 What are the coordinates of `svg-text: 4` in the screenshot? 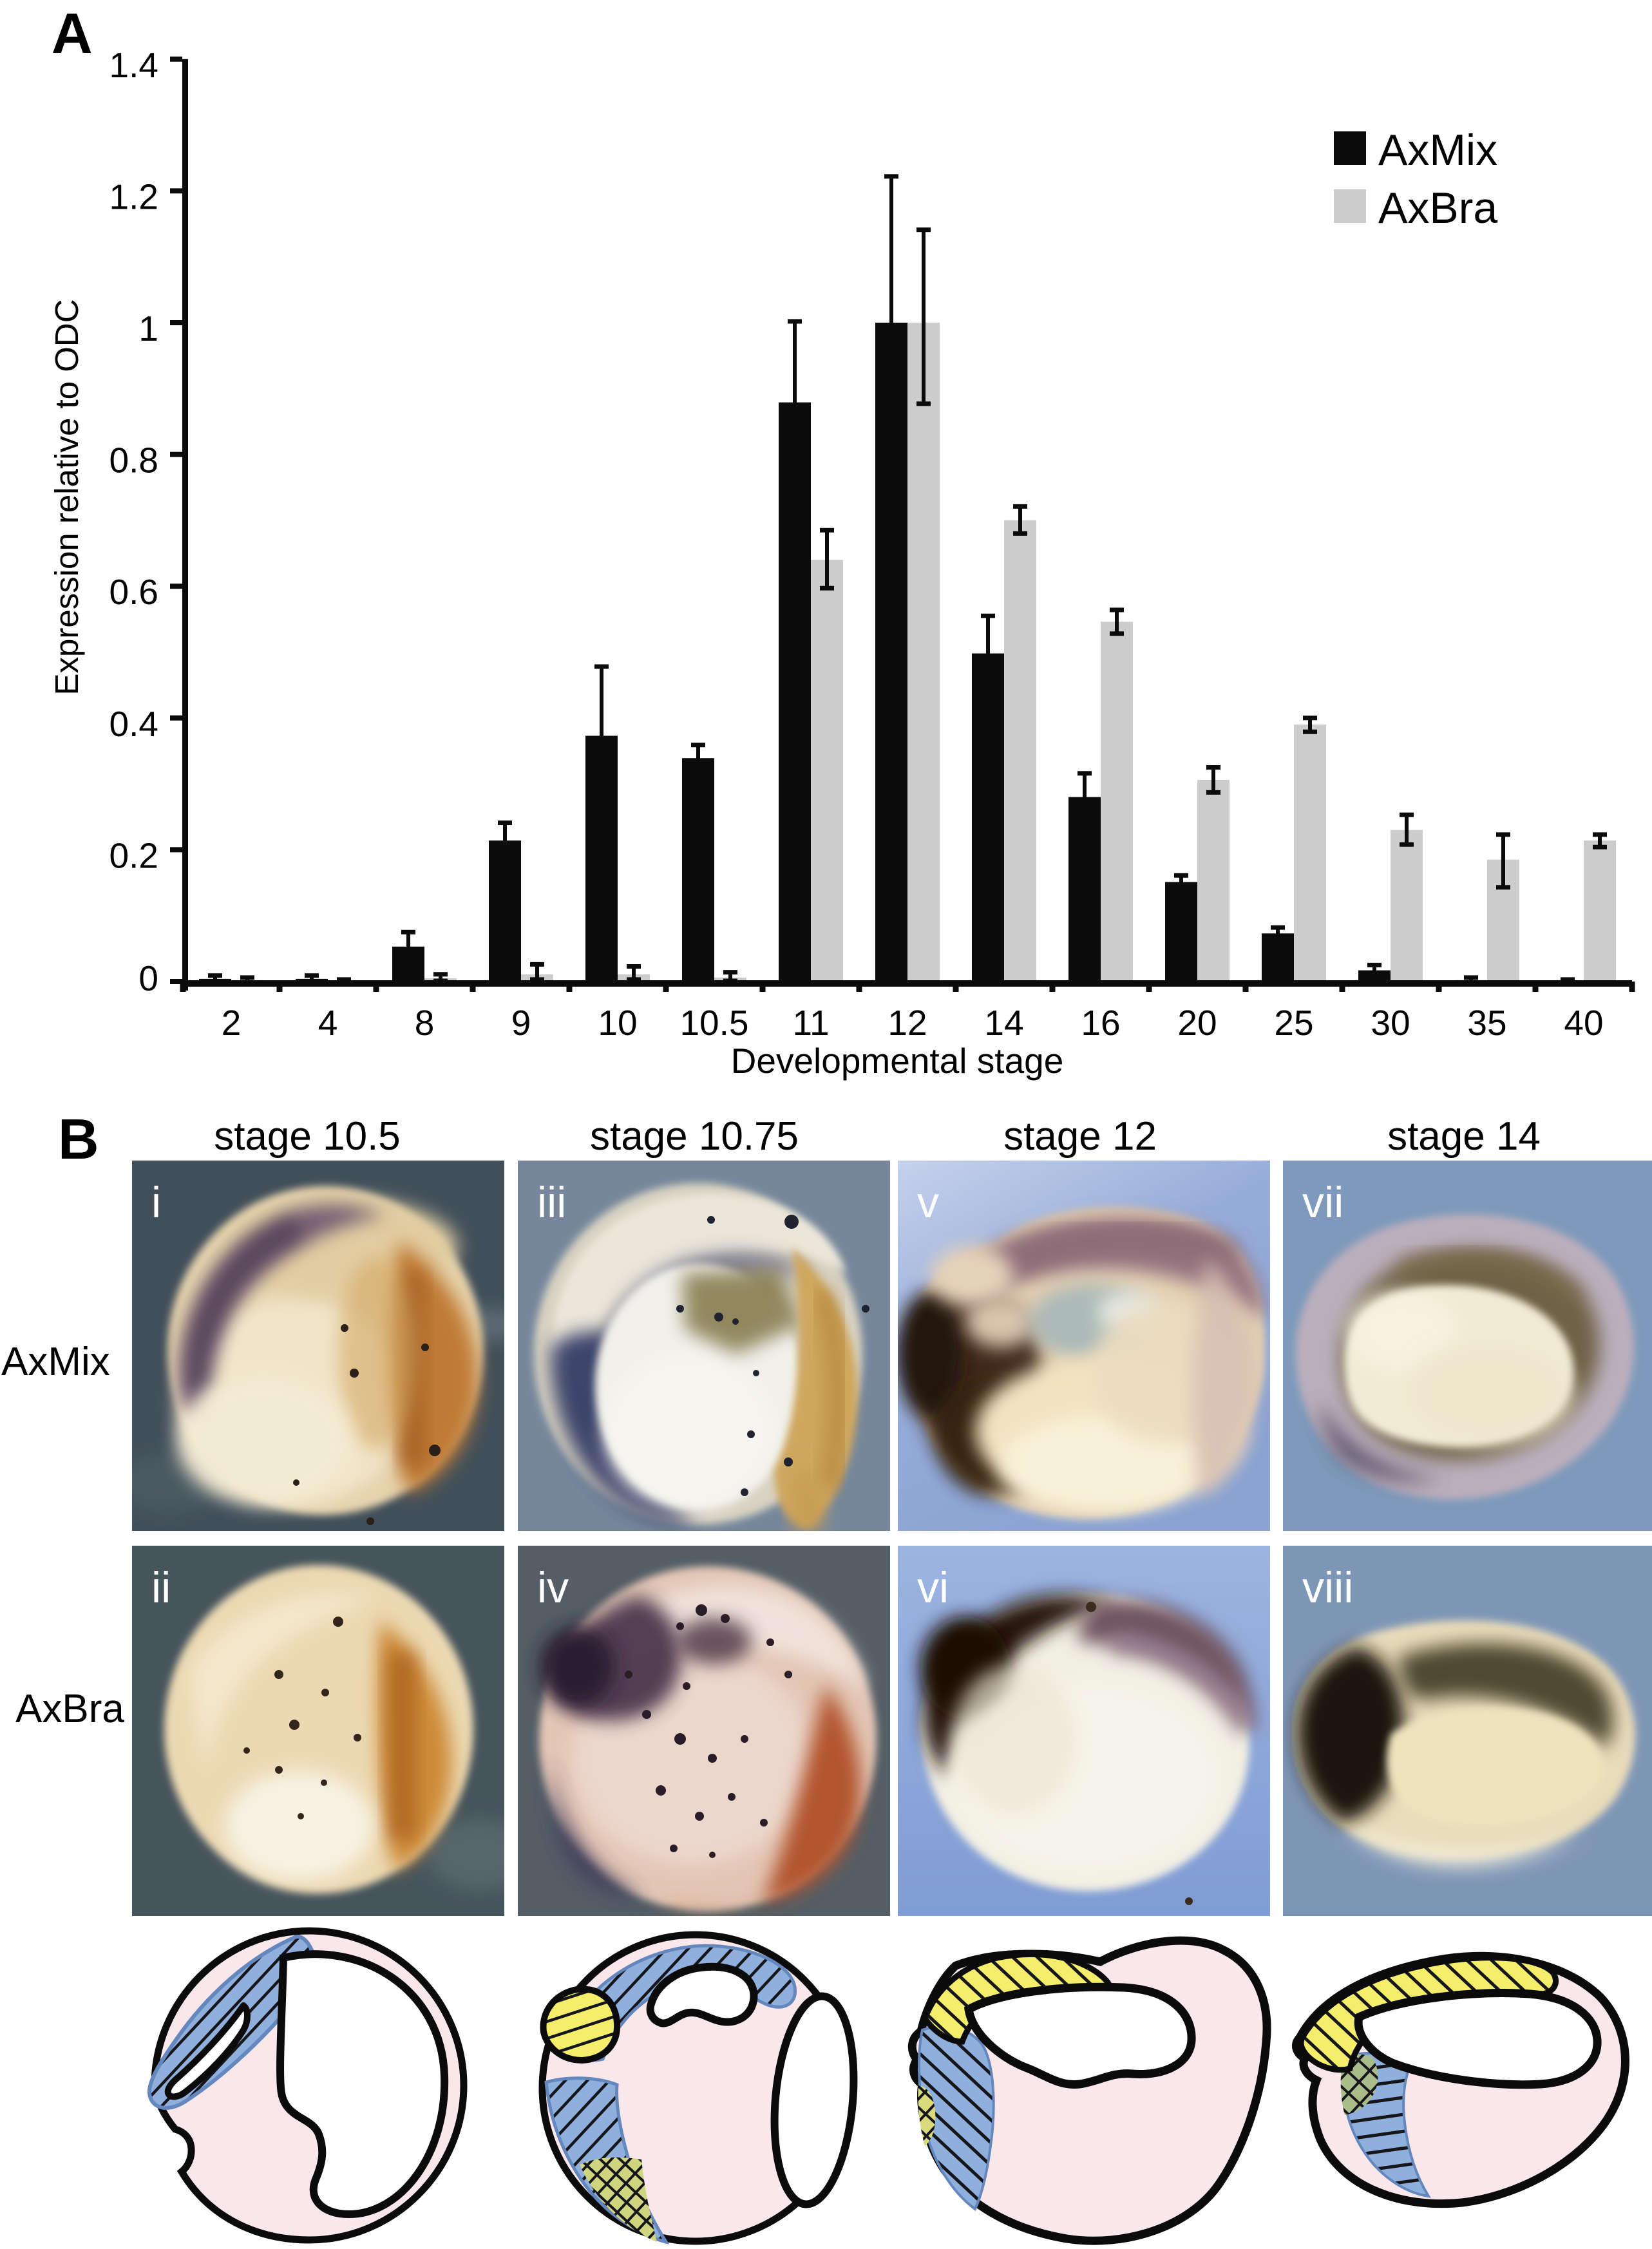 It's located at (328, 1023).